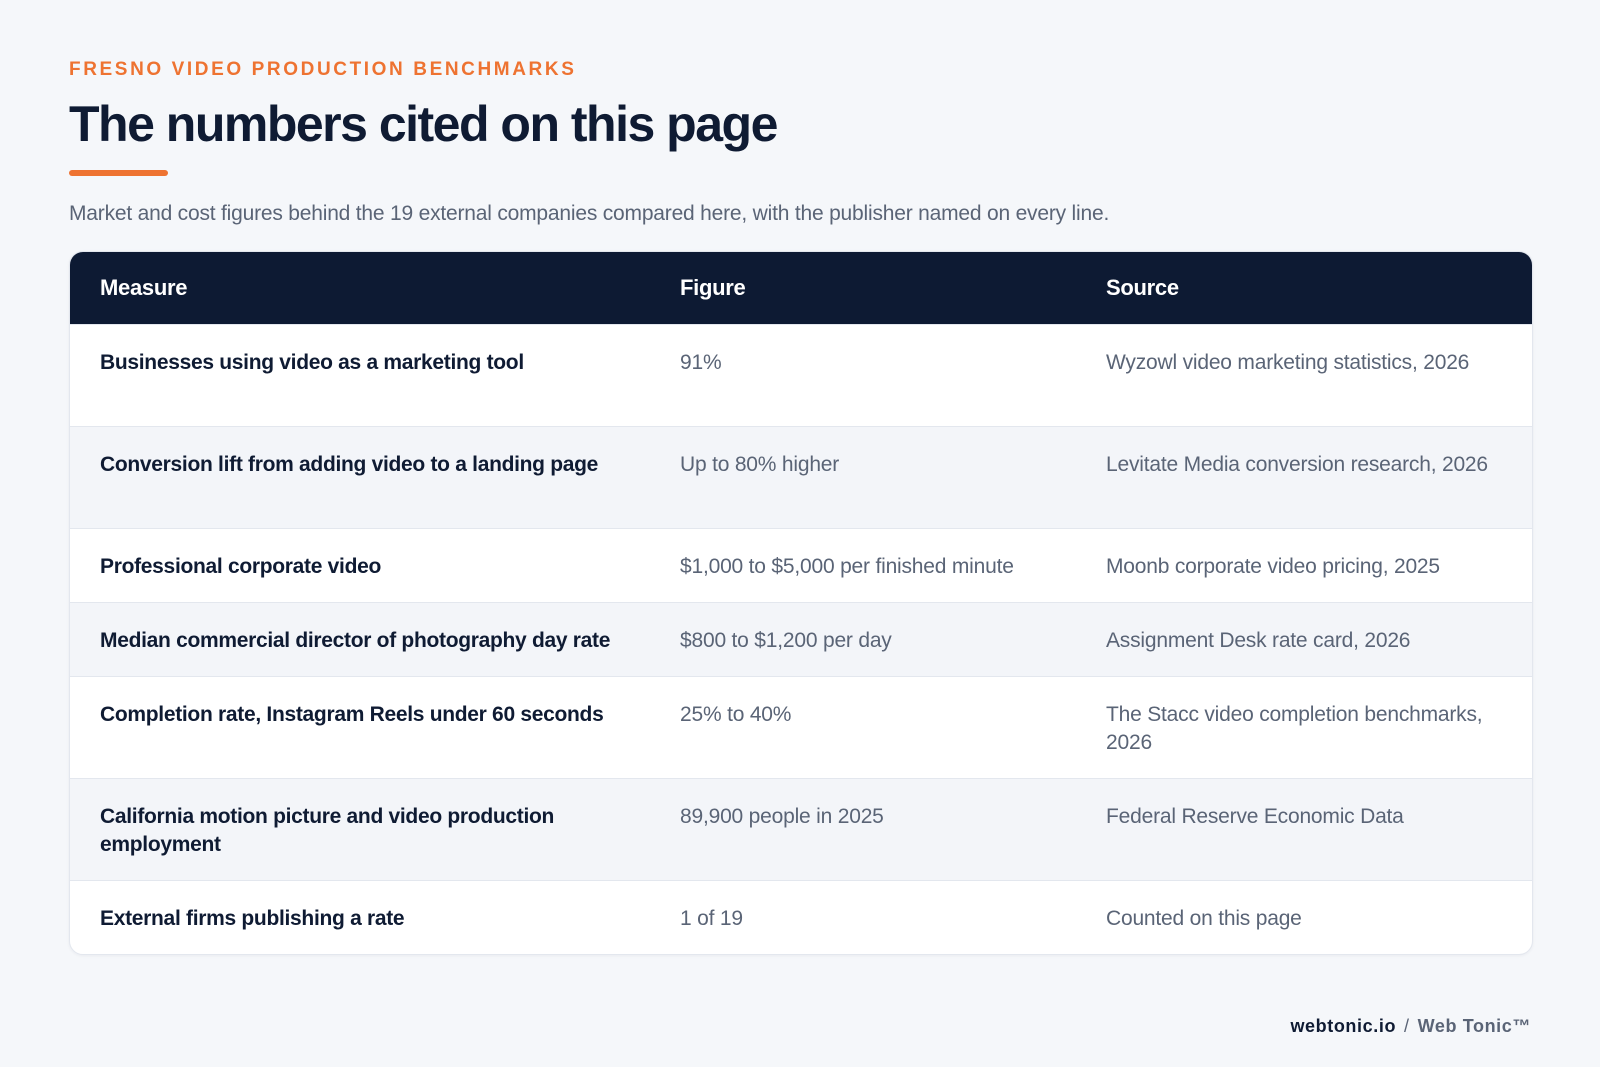  Describe the element at coordinates (423, 124) in the screenshot. I see `page-title: The numbers cited on this page` at that location.